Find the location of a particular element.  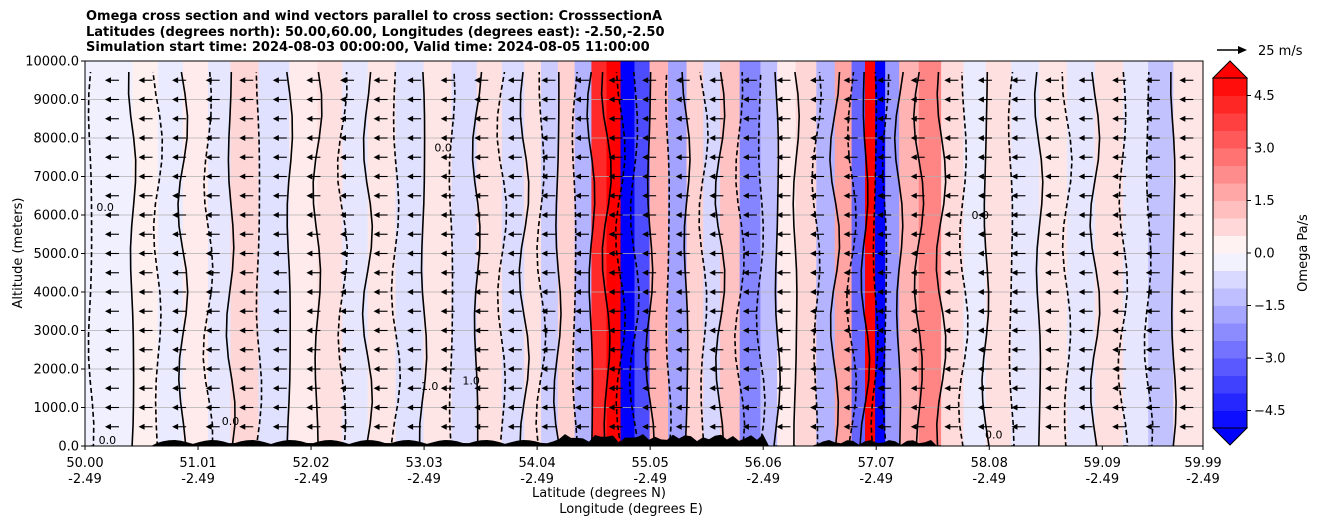

y-axis-label: Altitude (meters) is located at coordinates (18, 253).